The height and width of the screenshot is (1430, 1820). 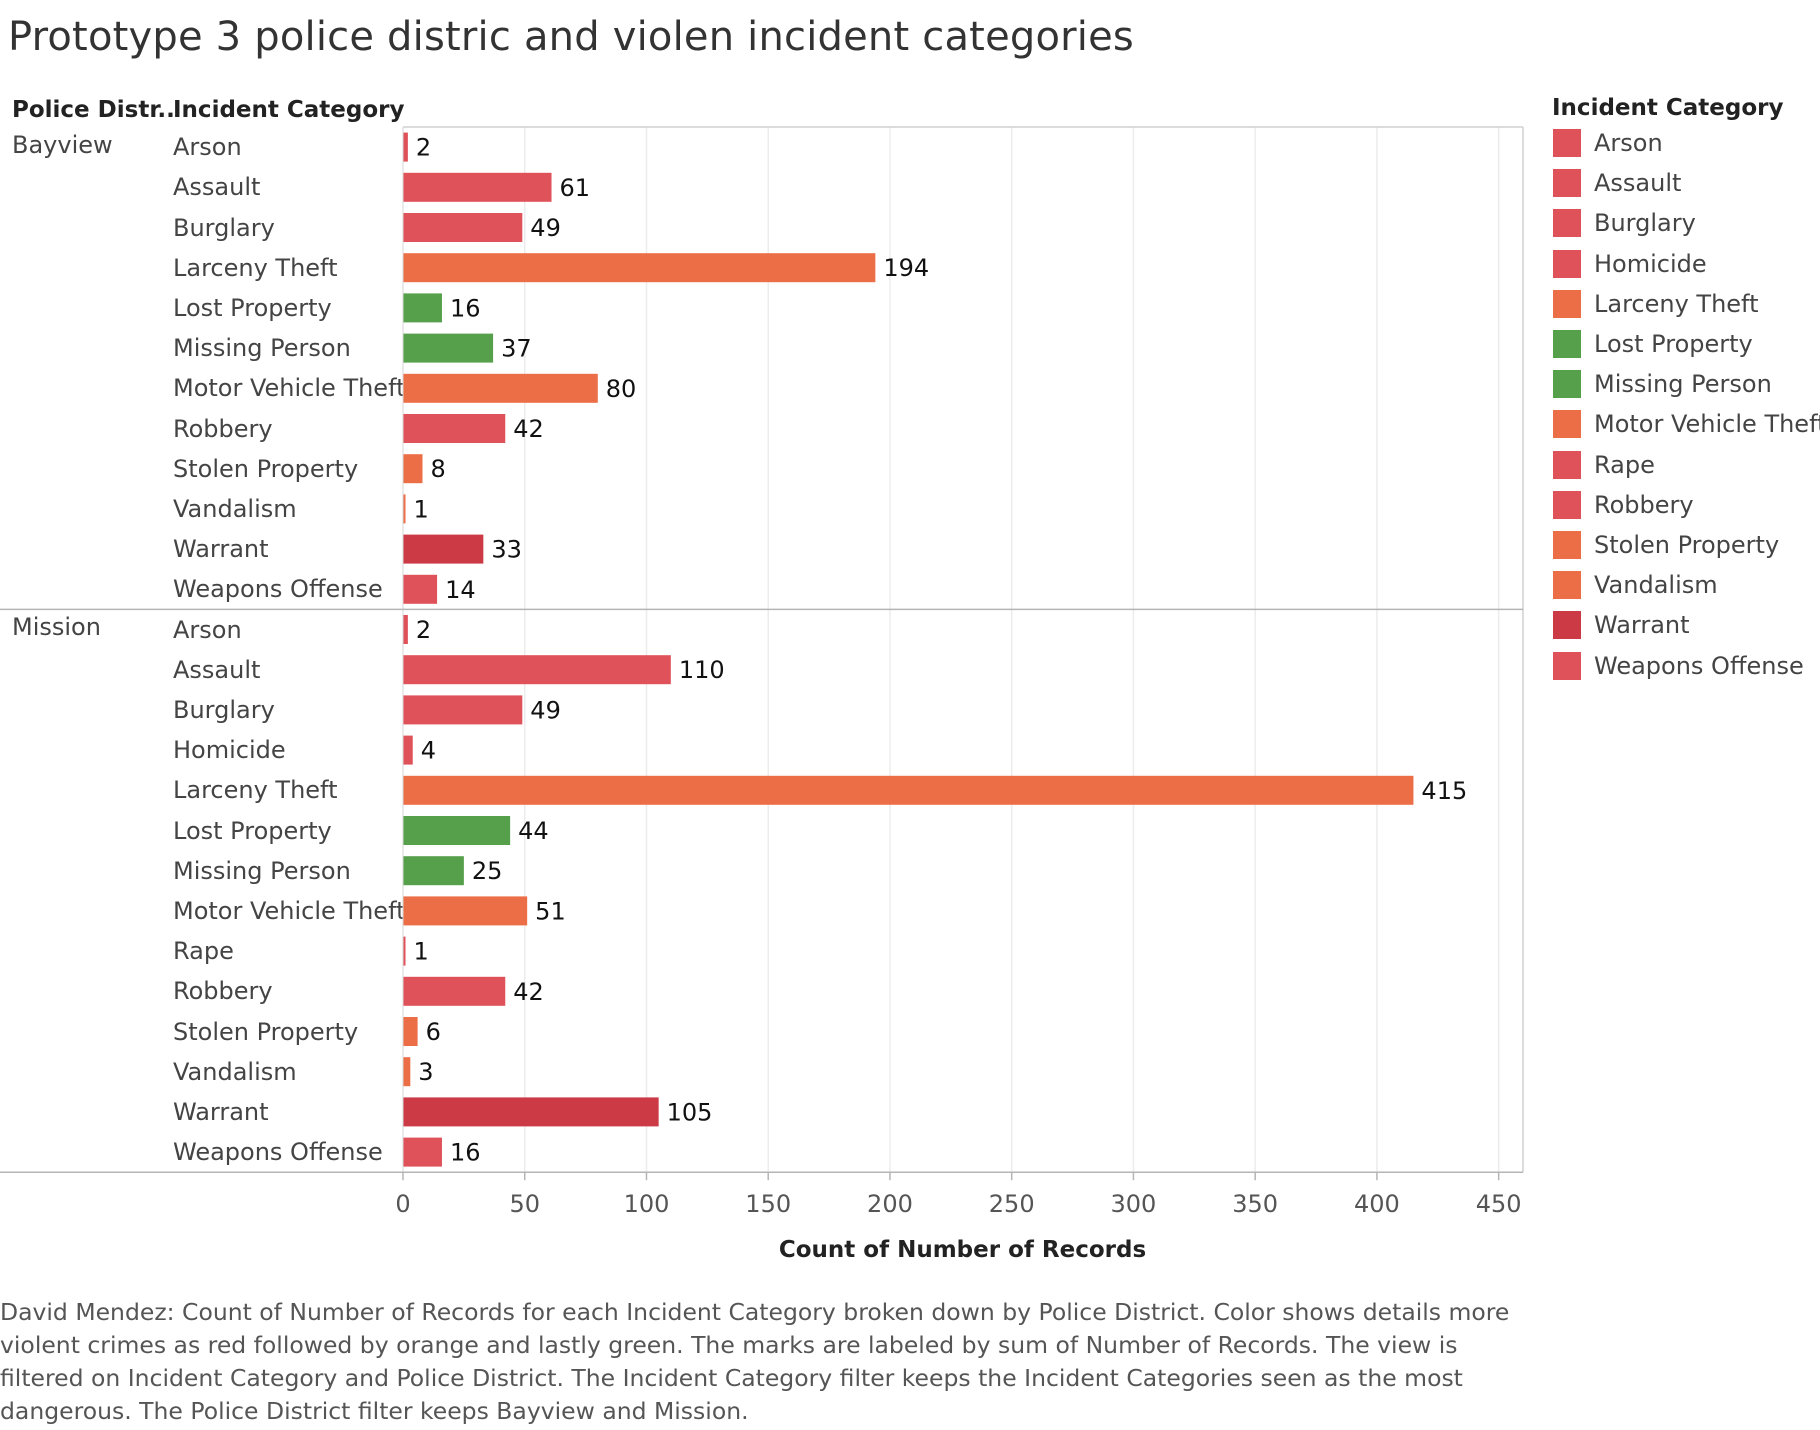 I want to click on legend-label: Arson, so click(x=1628, y=143).